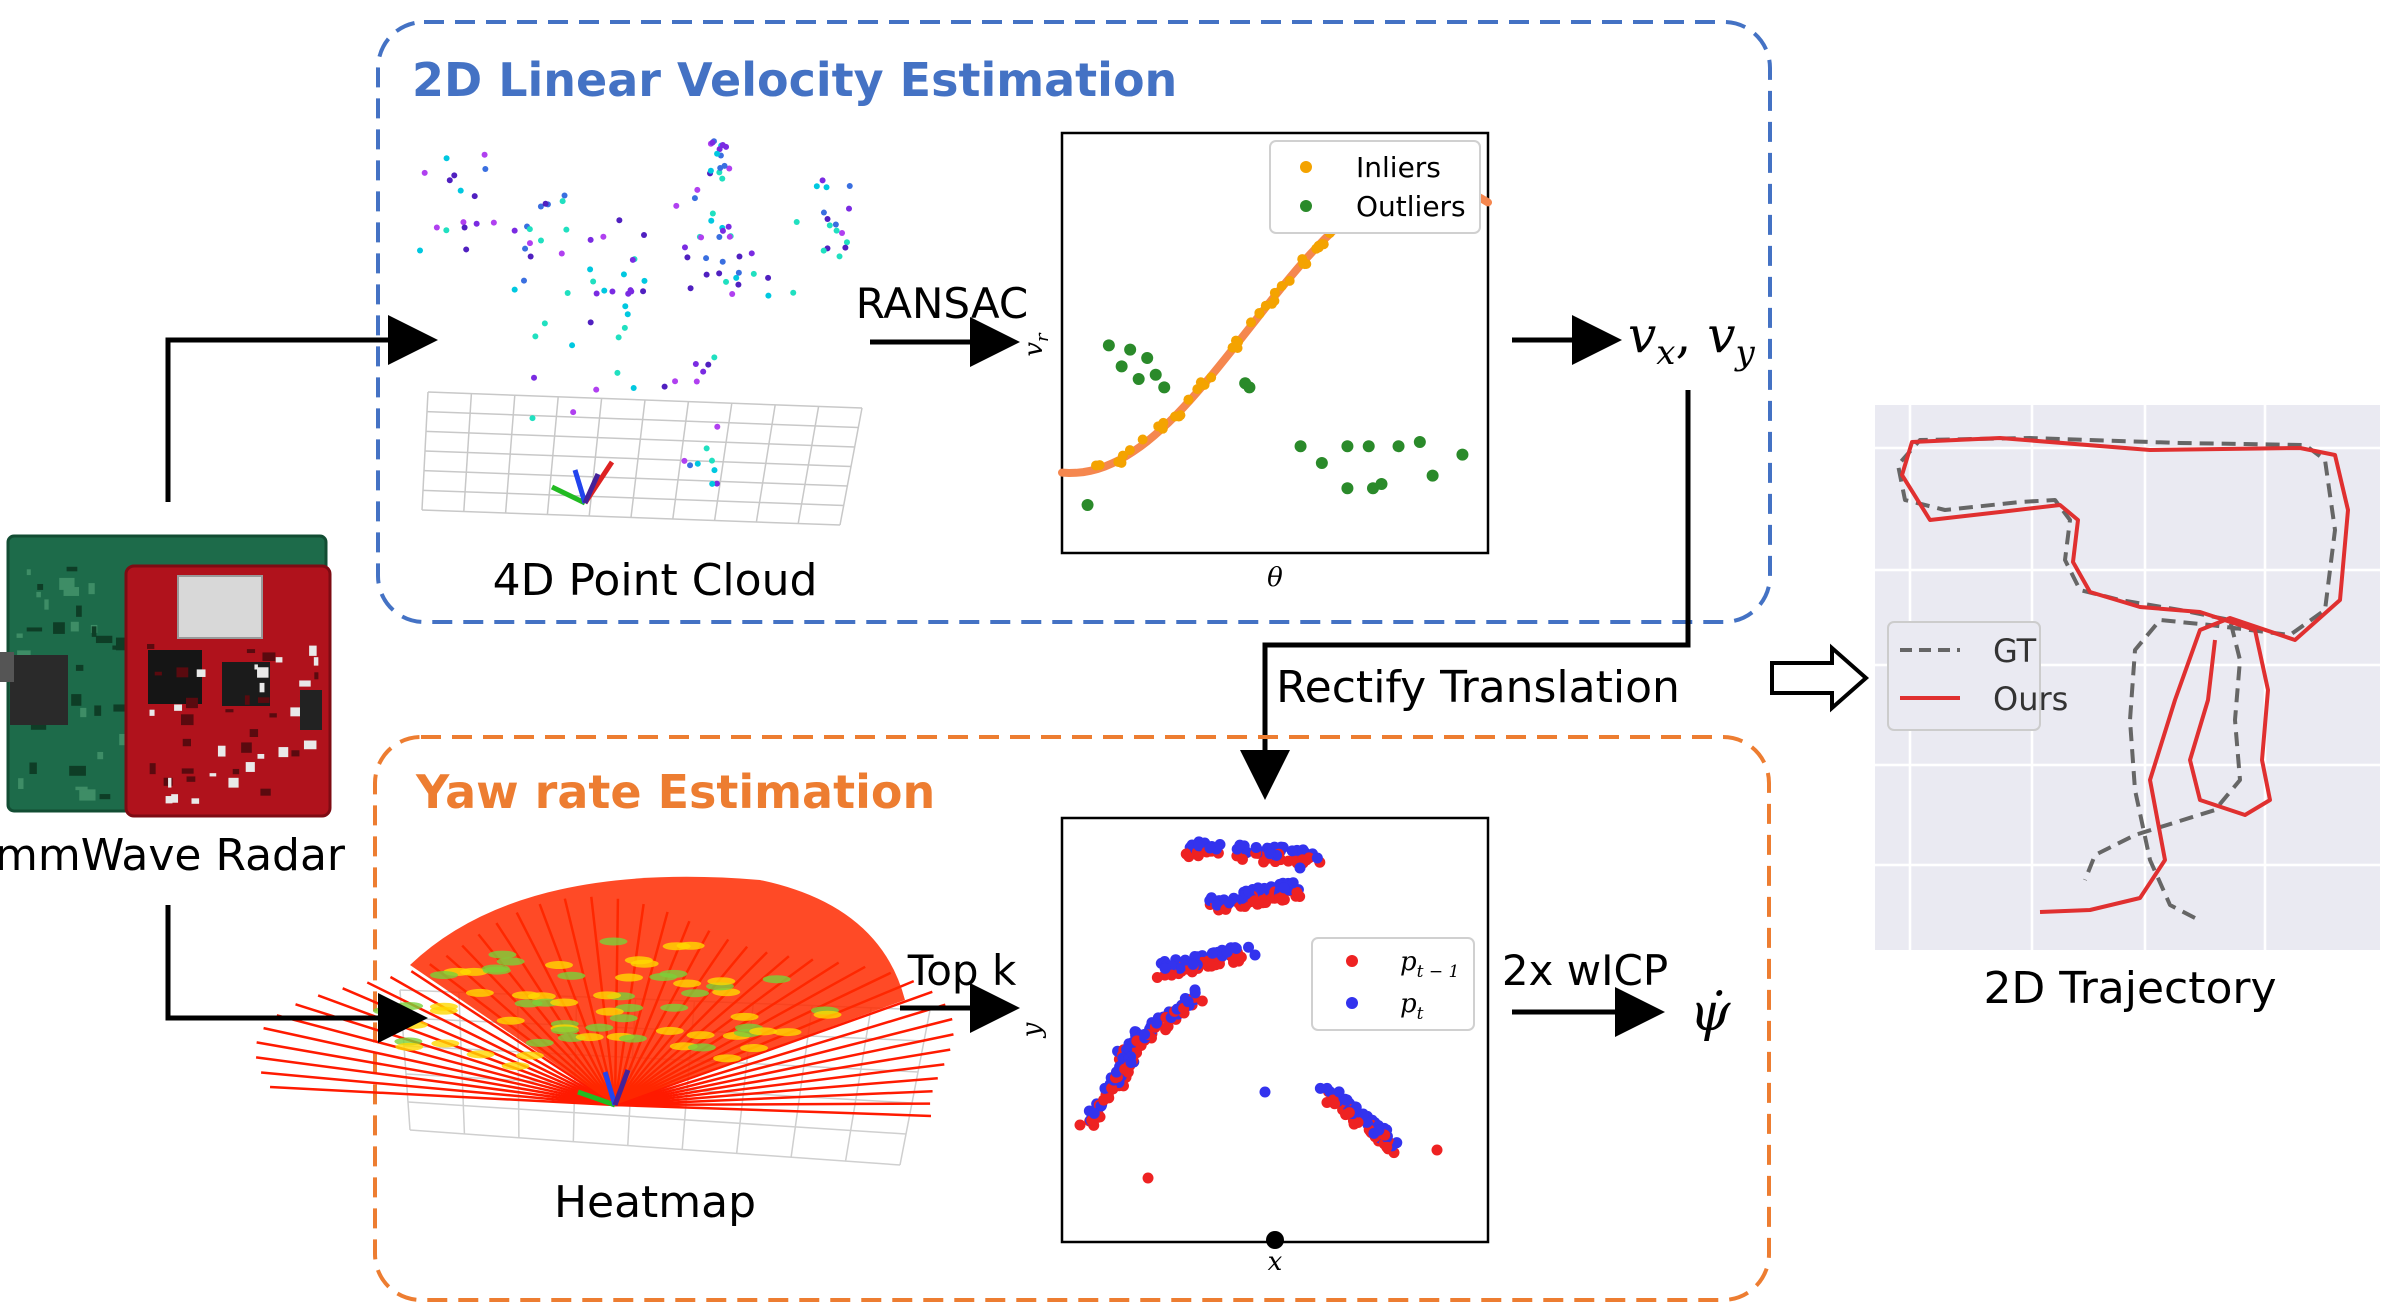  What do you see at coordinates (1375, 187) in the screenshot?
I see `ransac-legend` at bounding box center [1375, 187].